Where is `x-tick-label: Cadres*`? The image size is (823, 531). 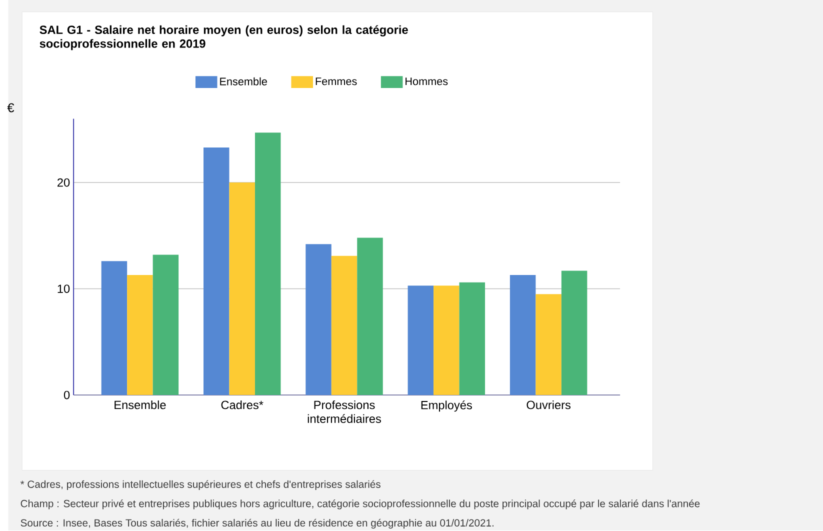 x-tick-label: Cadres* is located at coordinates (242, 405).